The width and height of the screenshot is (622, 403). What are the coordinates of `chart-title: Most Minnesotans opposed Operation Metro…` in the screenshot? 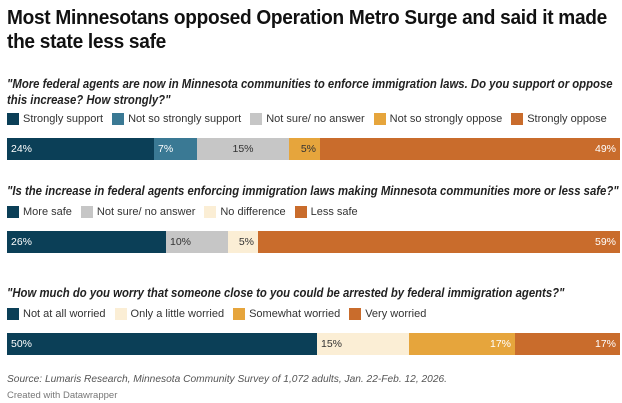 It's located at (307, 29).